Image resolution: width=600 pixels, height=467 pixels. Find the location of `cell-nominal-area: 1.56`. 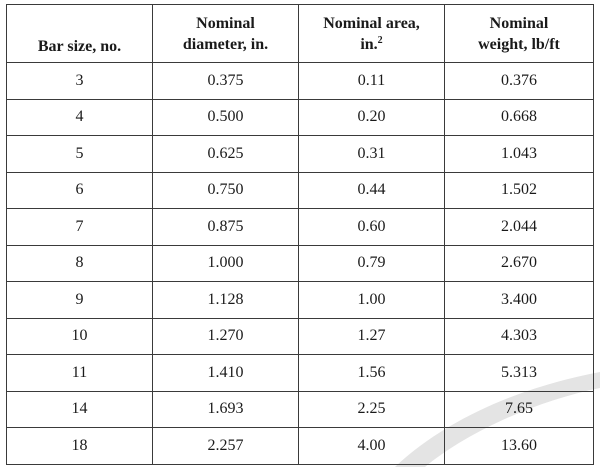

cell-nominal-area: 1.56 is located at coordinates (371, 373).